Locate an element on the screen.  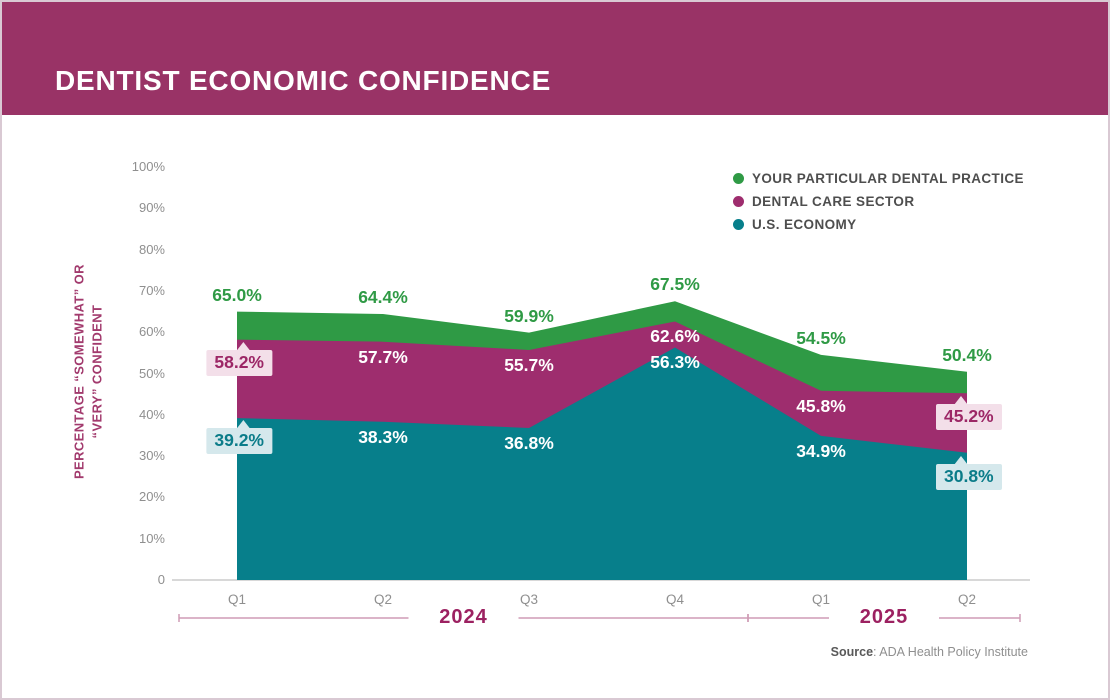
data-label-u-s-economy-Q1: 39.2% is located at coordinates (239, 437).